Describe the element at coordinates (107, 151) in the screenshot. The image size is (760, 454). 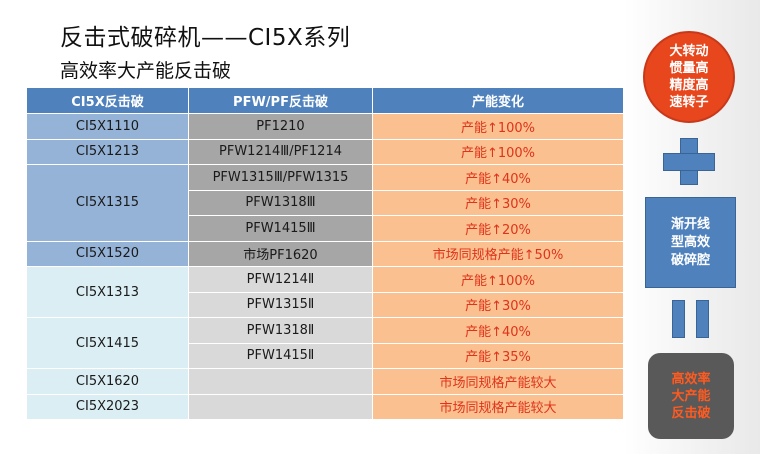
I see `cell-ci5x-model: CI5X1213` at that location.